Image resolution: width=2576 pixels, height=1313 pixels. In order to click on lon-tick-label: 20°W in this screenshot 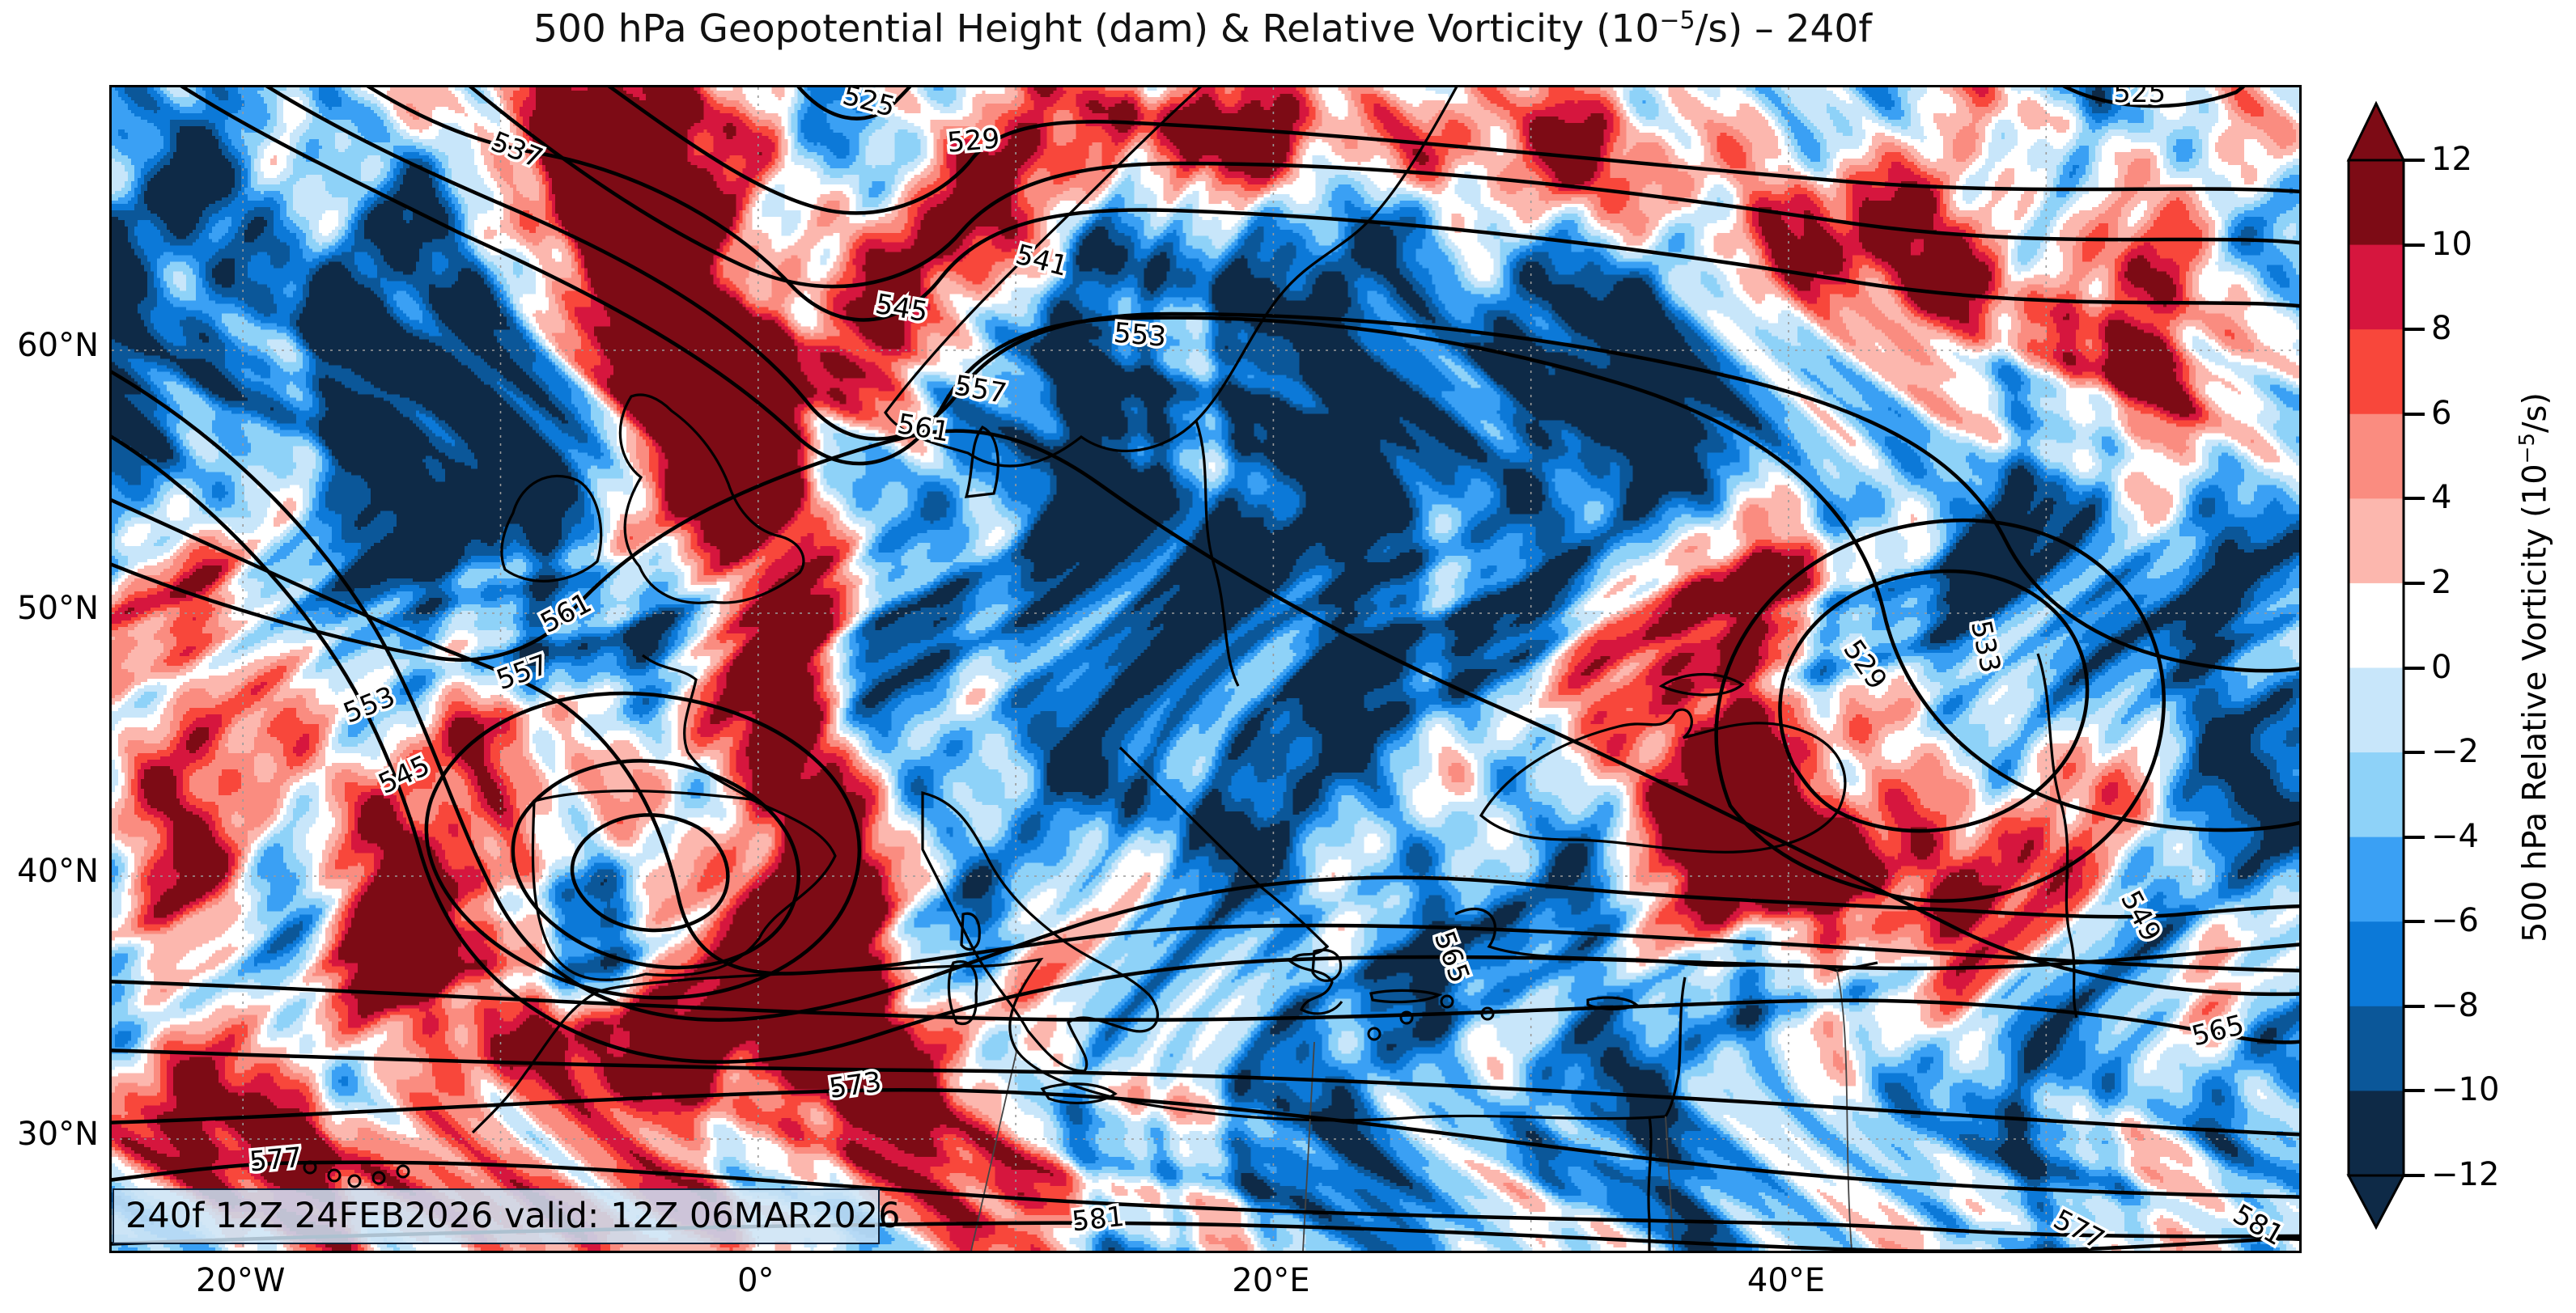, I will do `click(240, 1280)`.